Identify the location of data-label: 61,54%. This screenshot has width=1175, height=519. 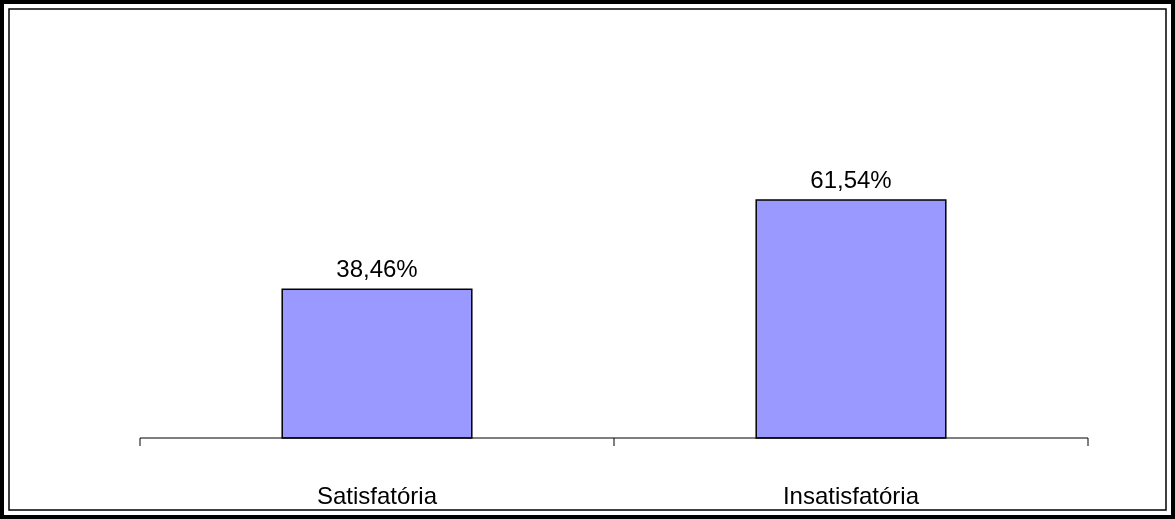
(851, 179).